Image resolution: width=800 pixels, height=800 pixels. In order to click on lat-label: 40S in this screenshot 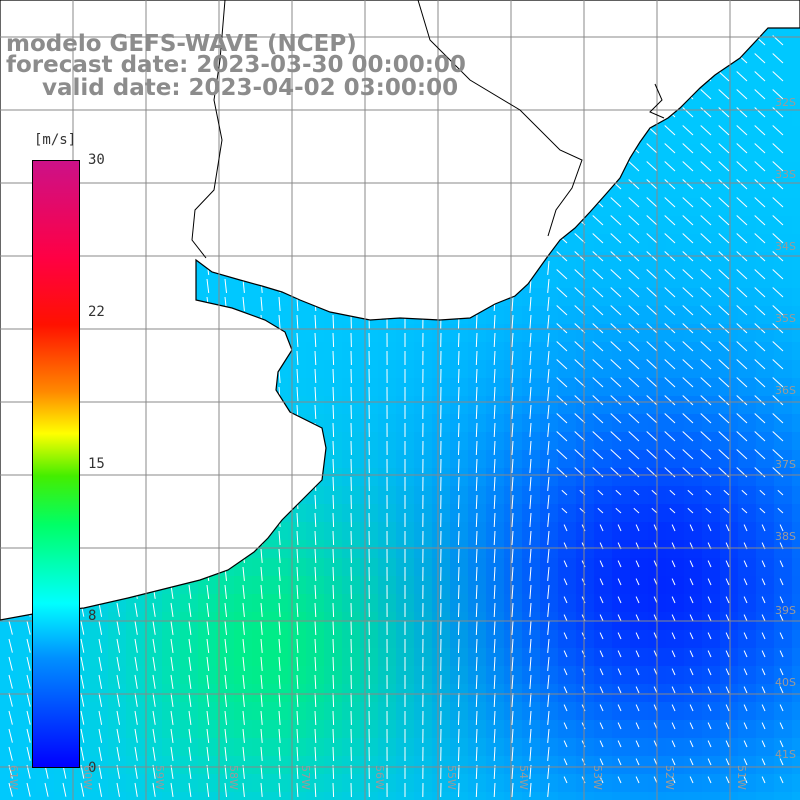, I will do `click(785, 682)`.